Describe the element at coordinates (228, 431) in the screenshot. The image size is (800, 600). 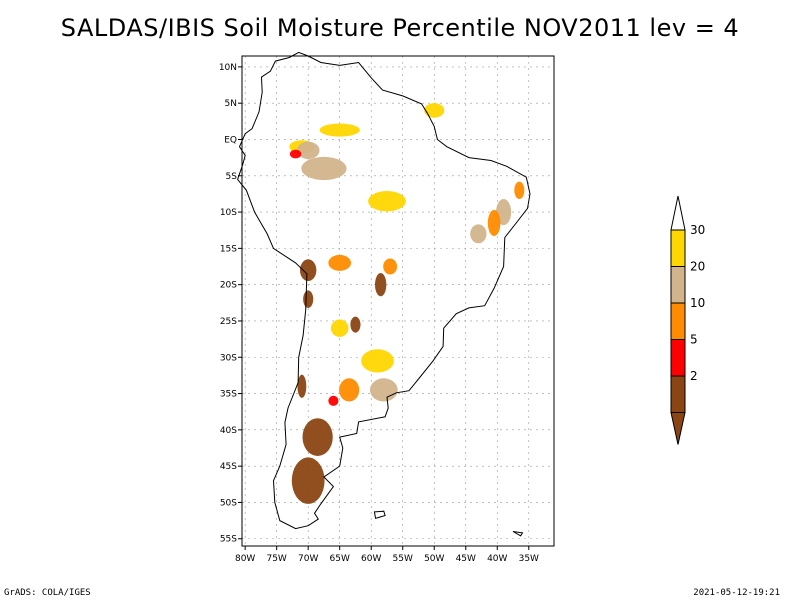
I see `lat-tick-label: 40S` at that location.